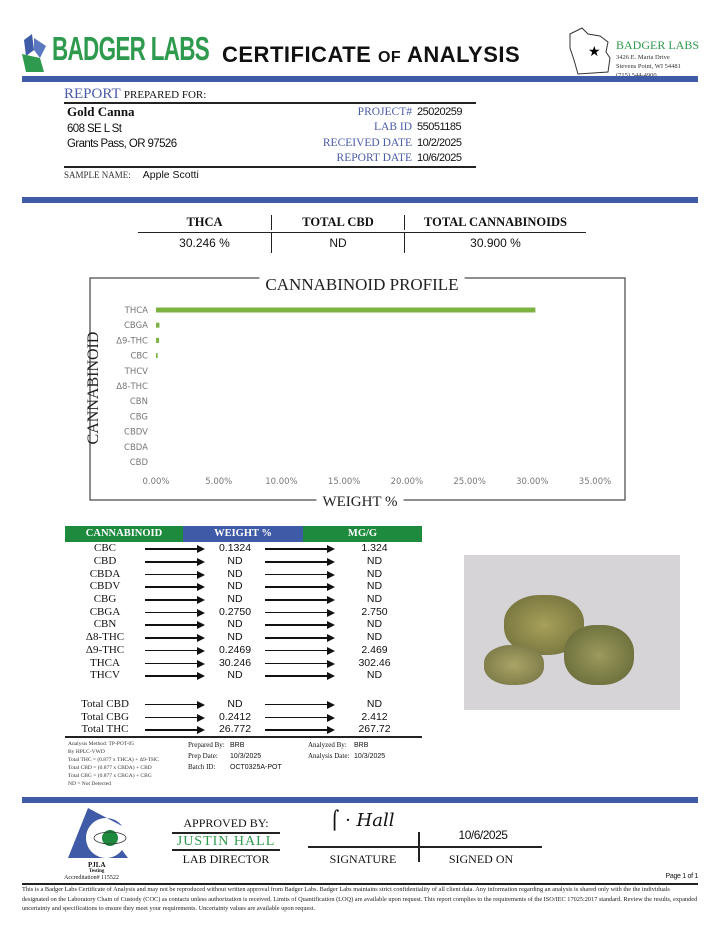 The height and width of the screenshot is (932, 720). I want to click on pjla-label: PJLA, so click(97, 865).